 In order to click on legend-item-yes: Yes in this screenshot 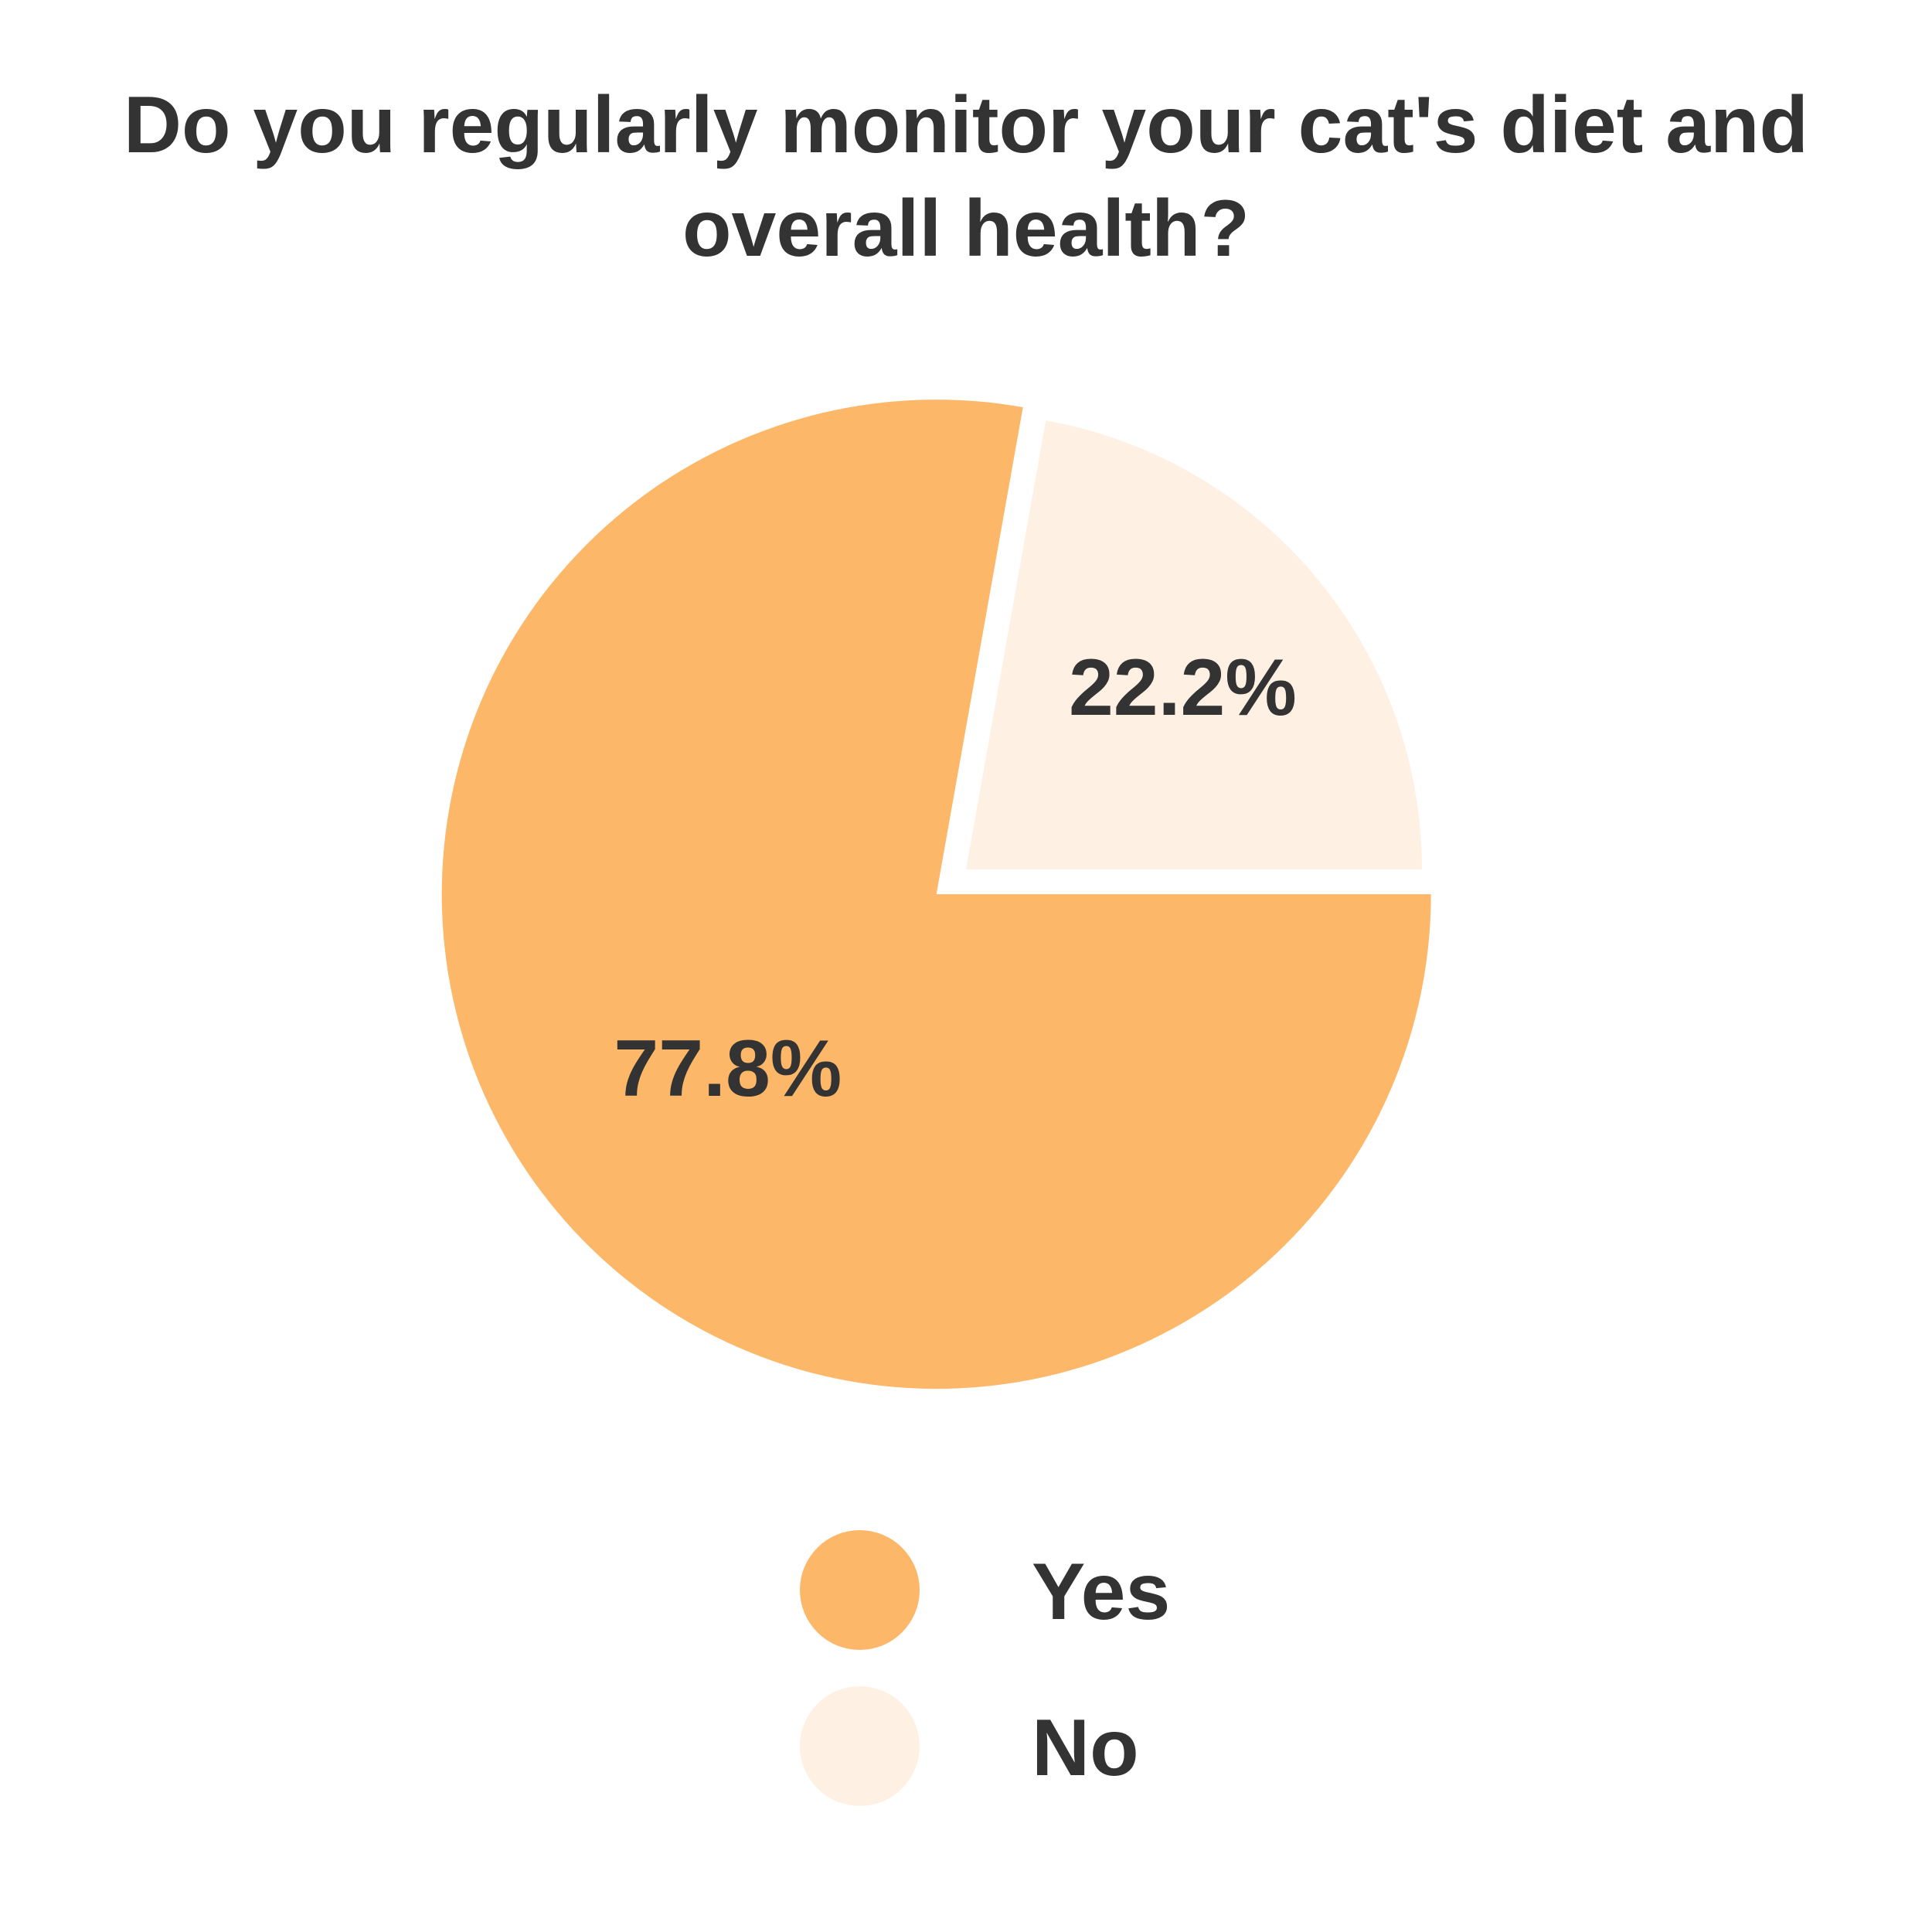, I will do `click(1032, 1608)`.